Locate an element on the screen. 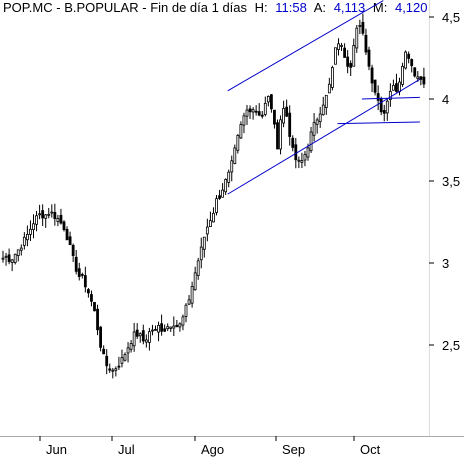 Image resolution: width=464 pixels, height=458 pixels. trendline-support-4.00 is located at coordinates (390, 98).